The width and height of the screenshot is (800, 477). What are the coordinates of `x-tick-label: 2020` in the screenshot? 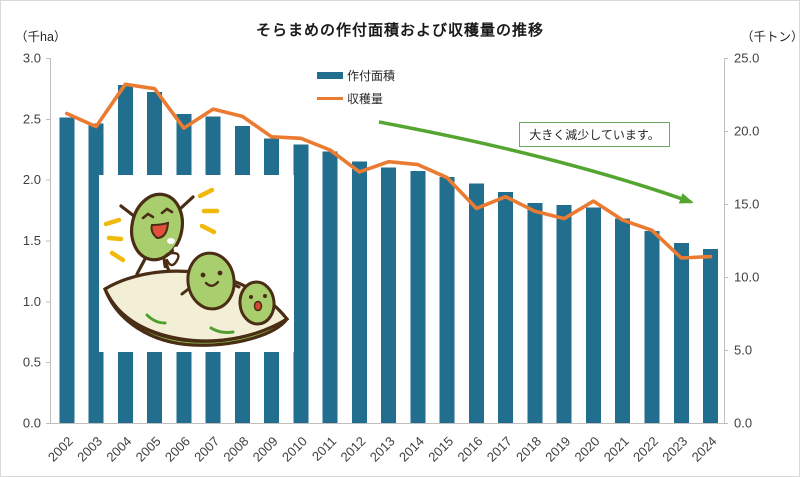 It's located at (587, 449).